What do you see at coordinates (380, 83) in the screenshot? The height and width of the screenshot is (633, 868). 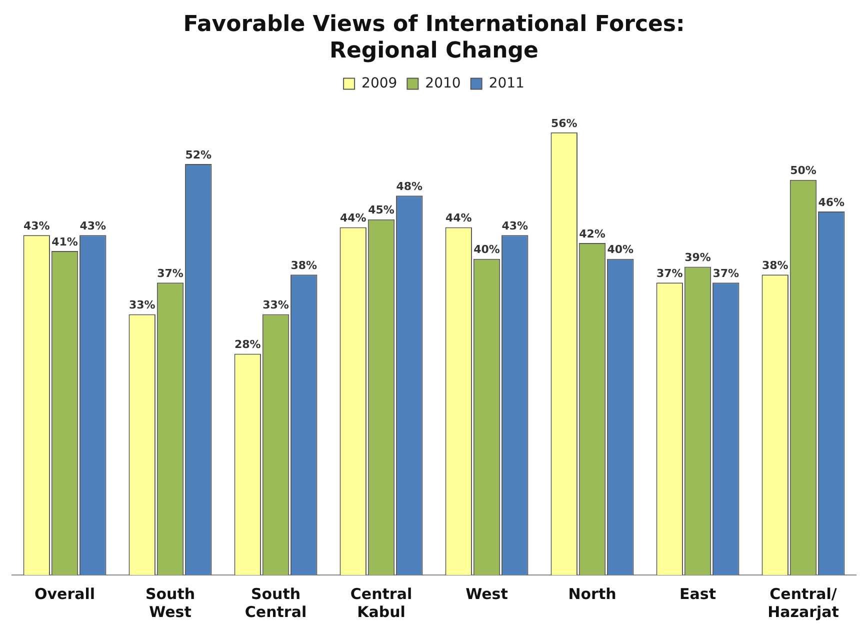 I see `legend-label: 2009` at bounding box center [380, 83].